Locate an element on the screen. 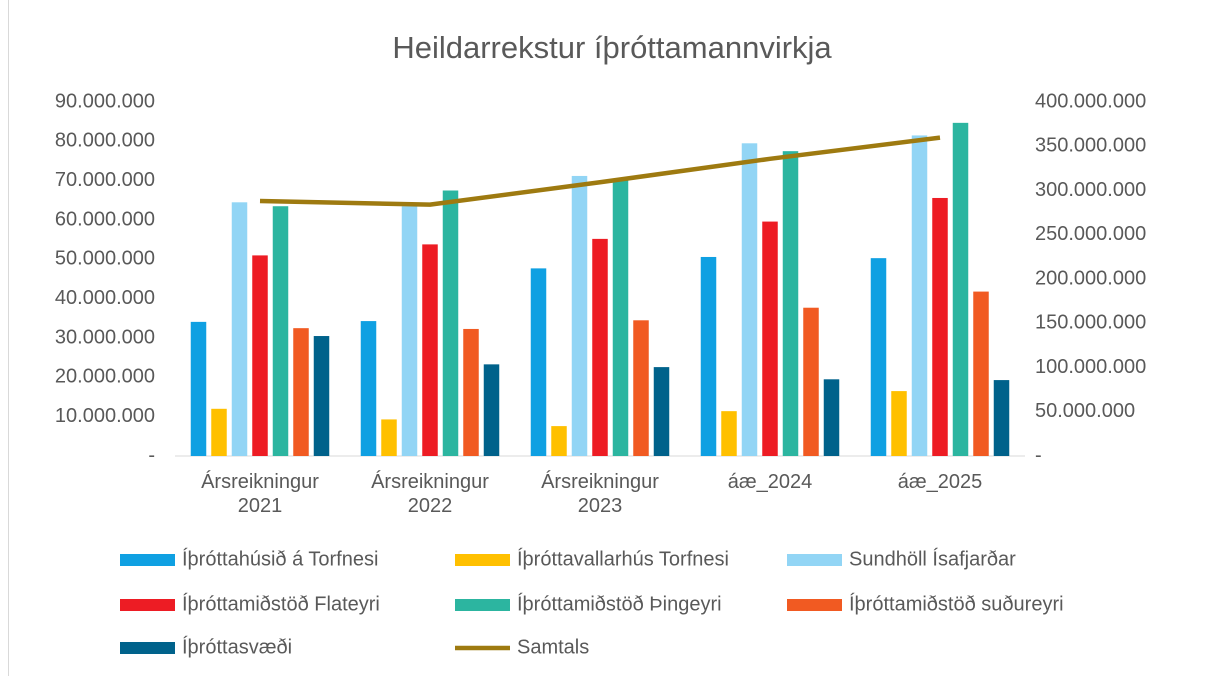  x-tick-label: áæ_2024 is located at coordinates (770, 482).